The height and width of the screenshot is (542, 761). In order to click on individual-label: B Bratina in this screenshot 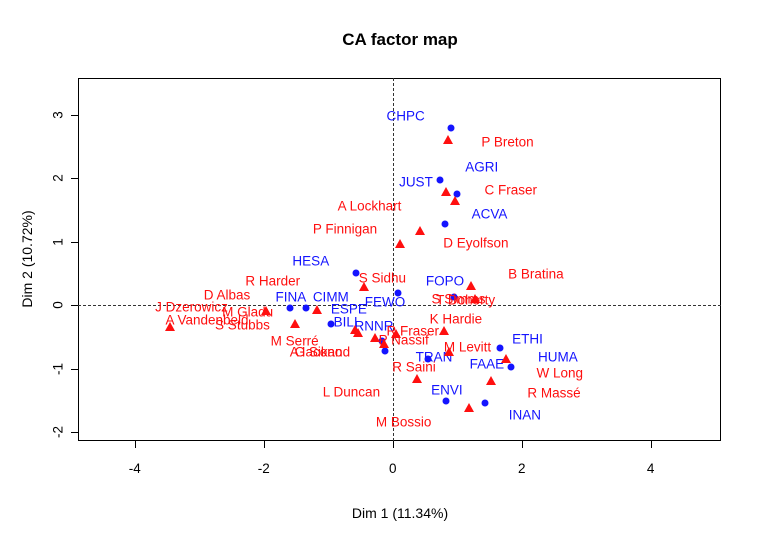, I will do `click(536, 274)`.